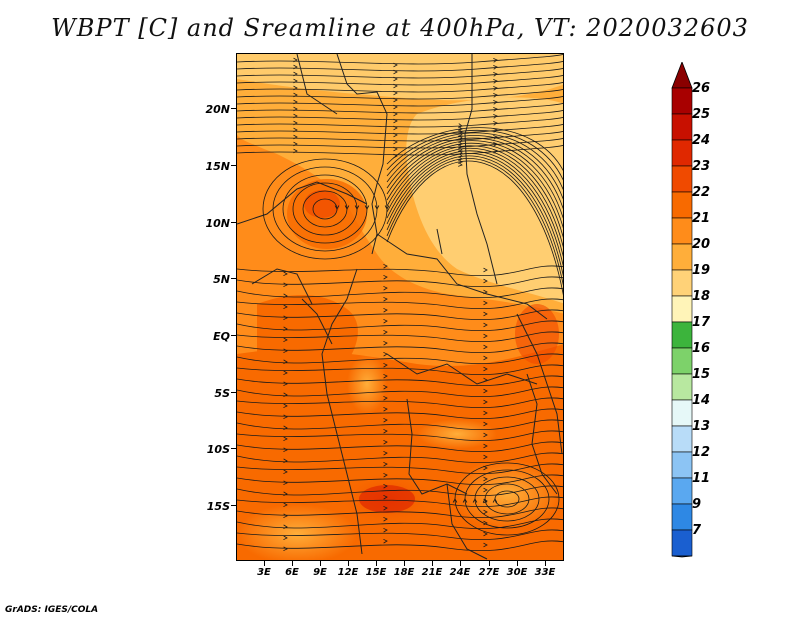 The image size is (800, 618). I want to click on lat-label-eq: EQ, so click(221, 336).